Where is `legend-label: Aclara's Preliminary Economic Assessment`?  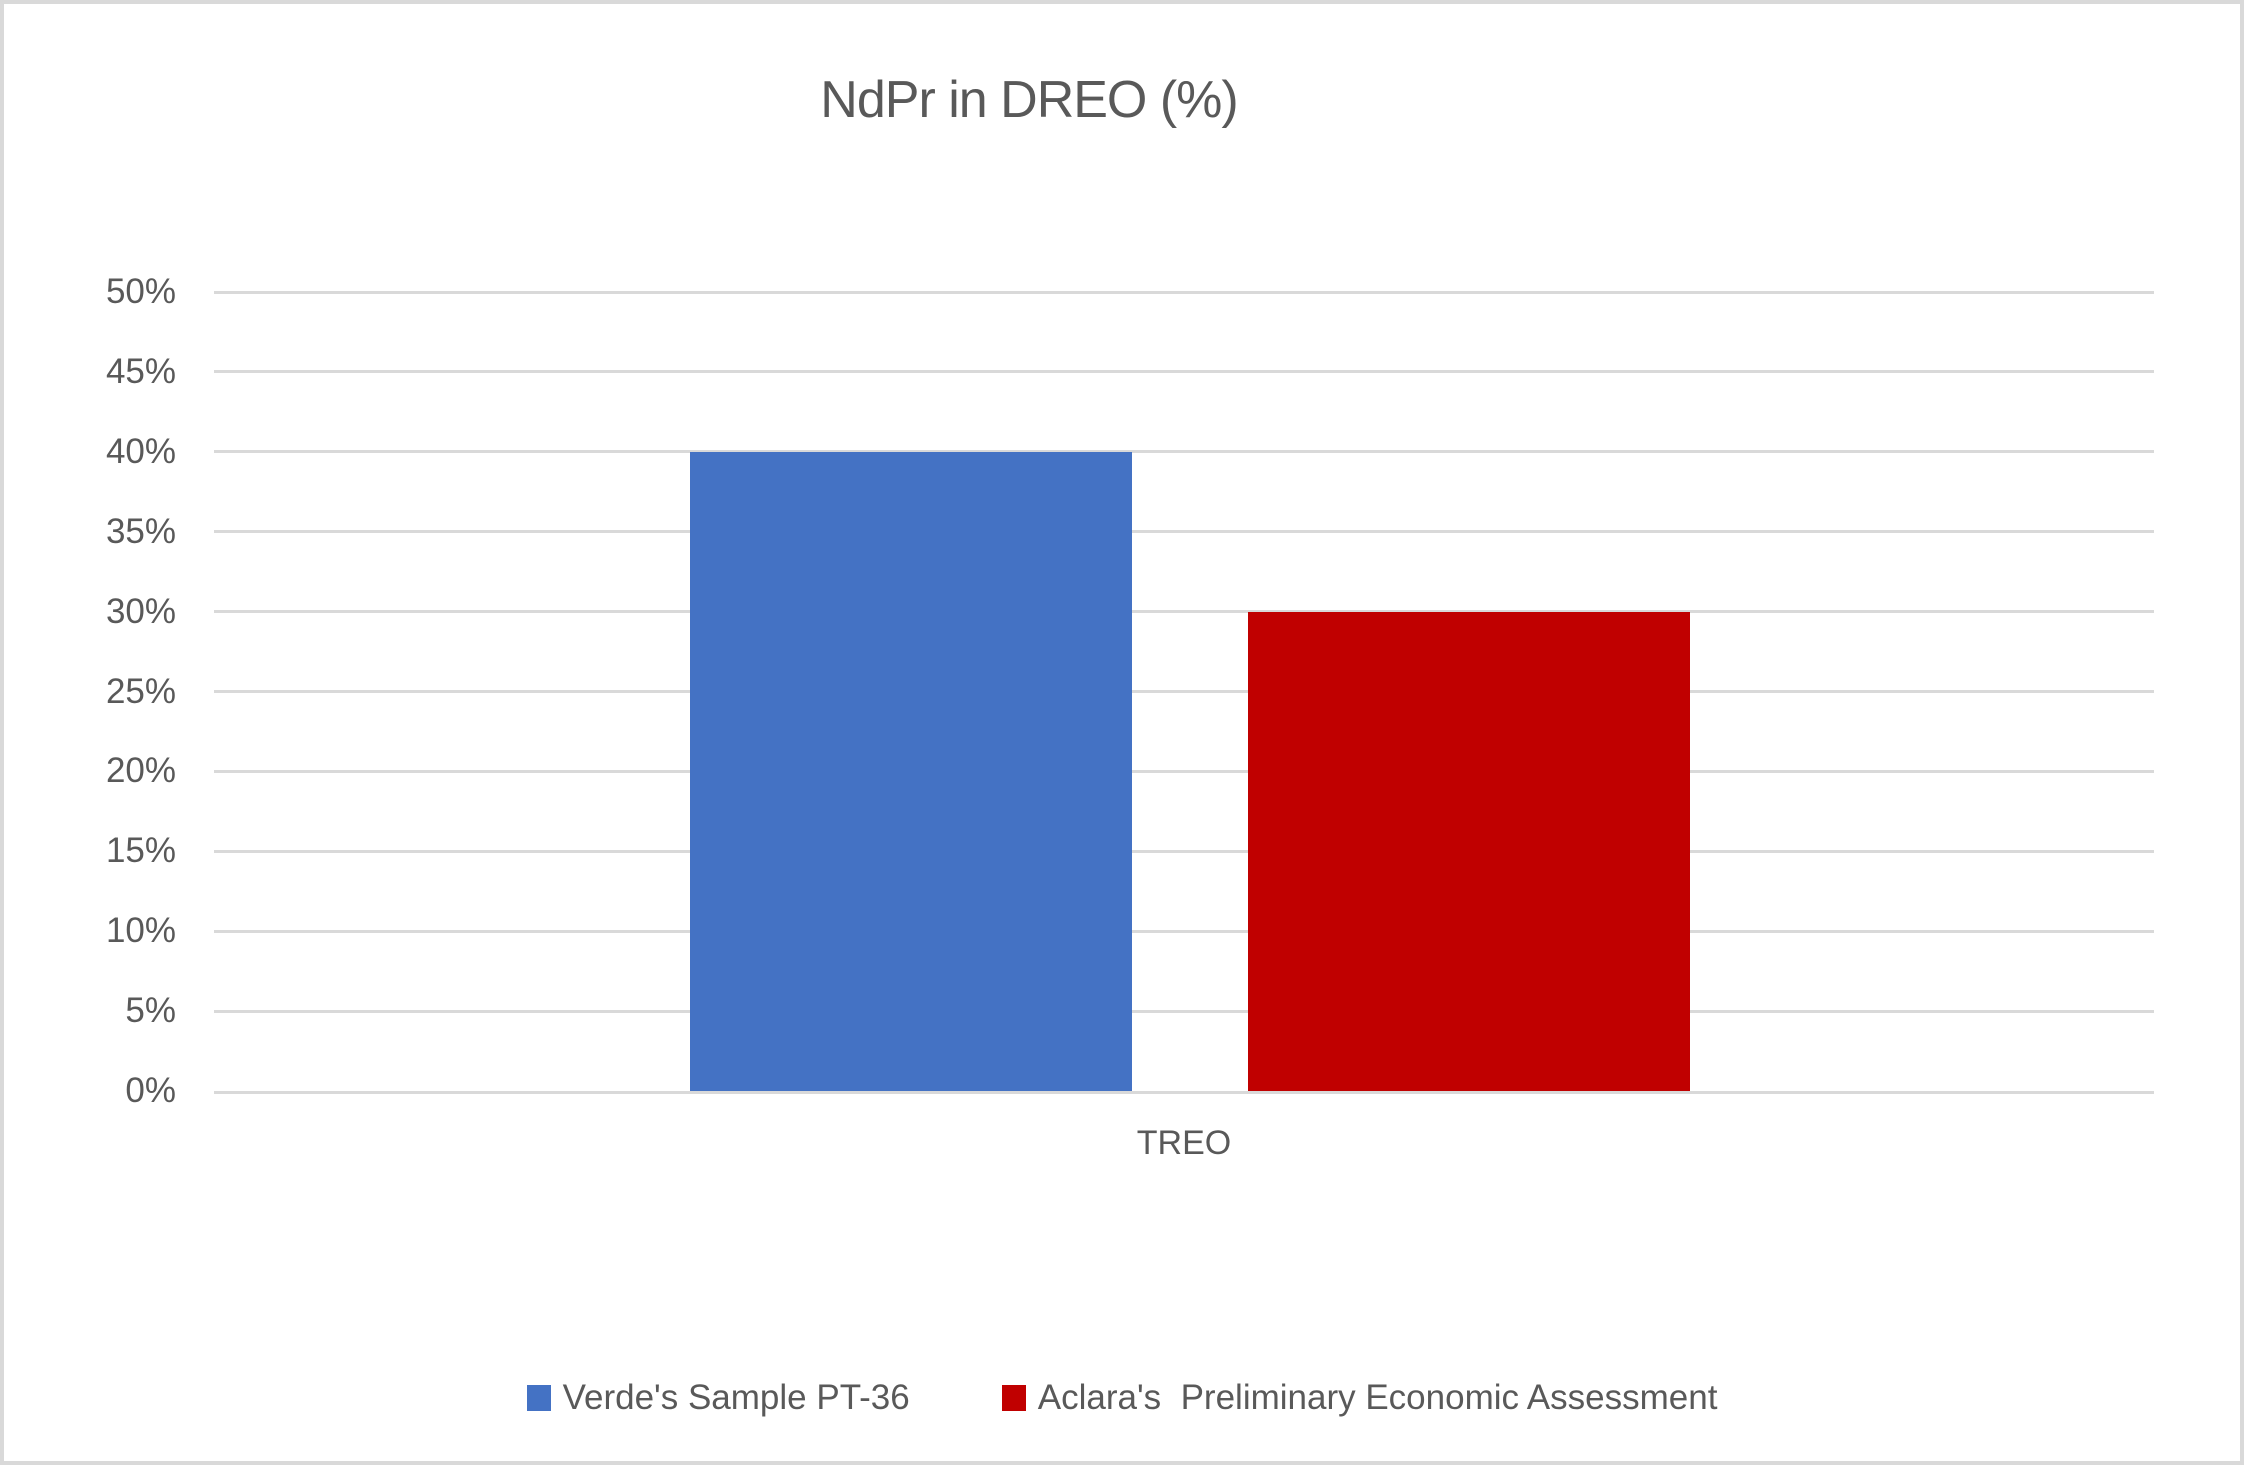 legend-label: Aclara's Preliminary Economic Assessment is located at coordinates (1377, 1397).